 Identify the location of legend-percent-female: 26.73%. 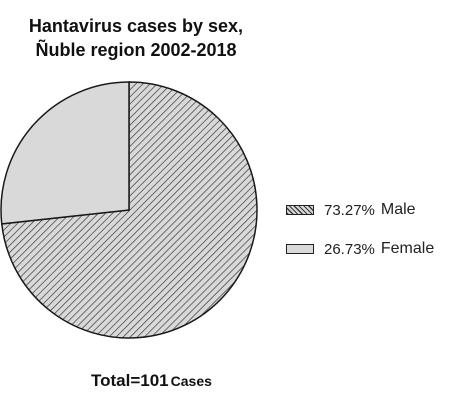
(349, 249).